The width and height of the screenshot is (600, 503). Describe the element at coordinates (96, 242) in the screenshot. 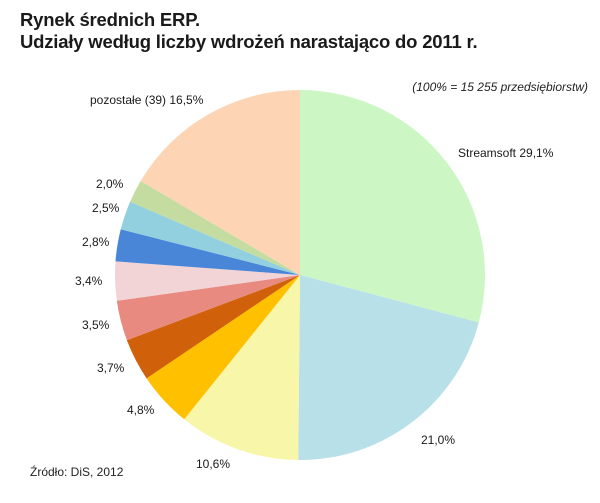

I see `slice-label-8: 2,8%` at that location.